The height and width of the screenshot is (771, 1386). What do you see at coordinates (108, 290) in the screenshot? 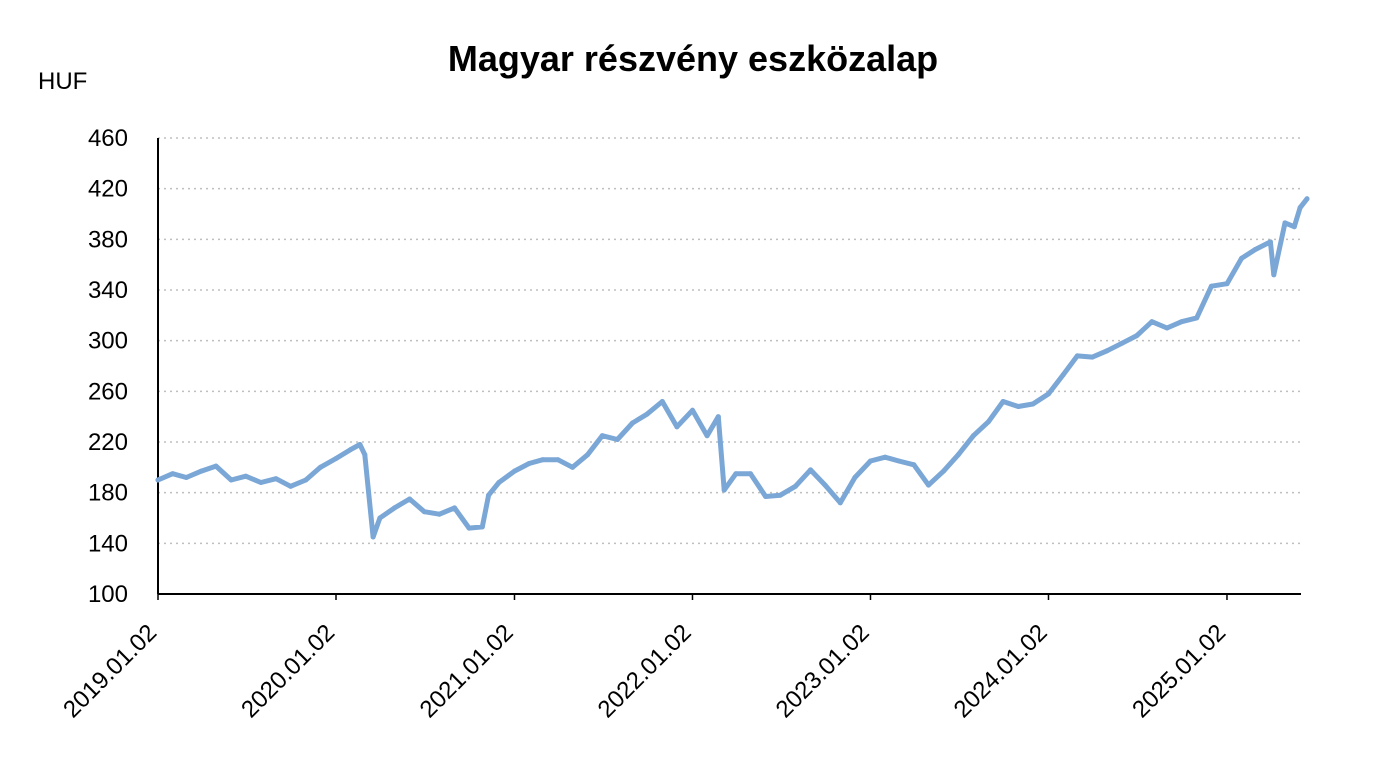
I see `y-tick-label: 340` at bounding box center [108, 290].